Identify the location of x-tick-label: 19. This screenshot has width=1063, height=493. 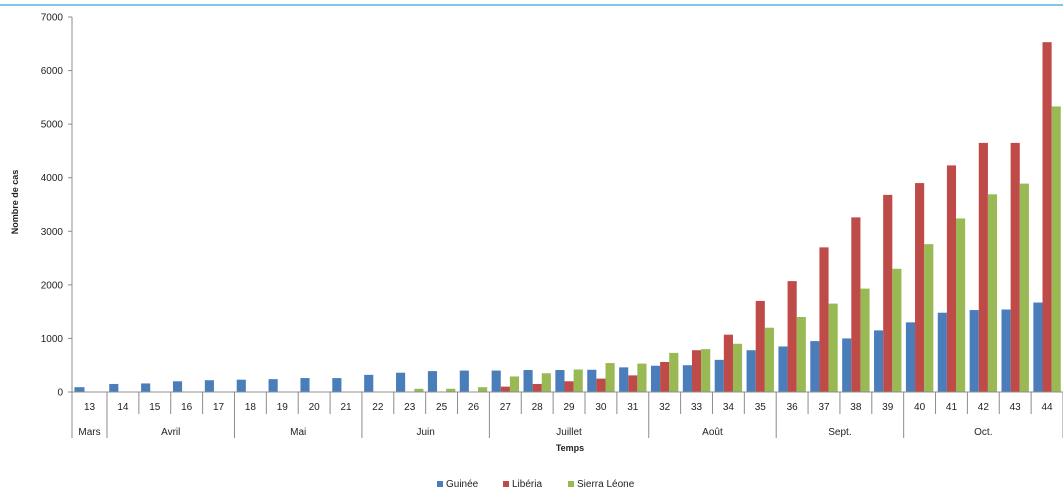
(283, 407).